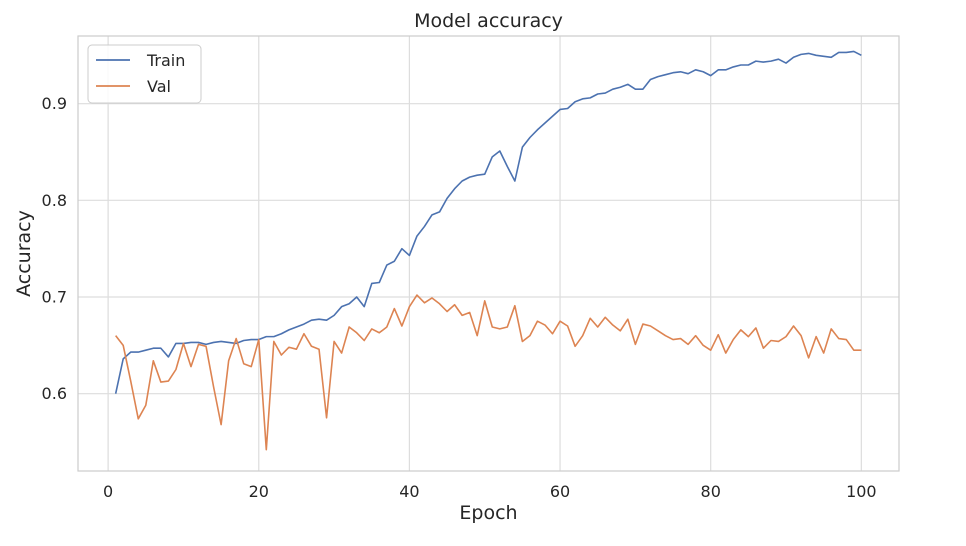 Image resolution: width=966 pixels, height=546 pixels. I want to click on y-tick-label: 0.7, so click(54, 297).